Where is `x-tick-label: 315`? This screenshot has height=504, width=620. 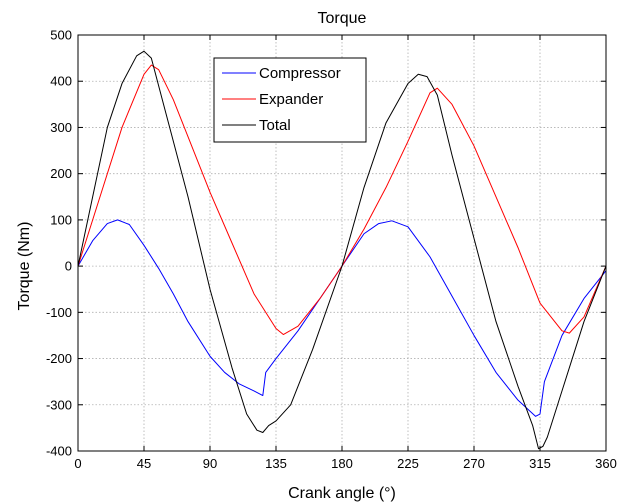 x-tick-label: 315 is located at coordinates (540, 463).